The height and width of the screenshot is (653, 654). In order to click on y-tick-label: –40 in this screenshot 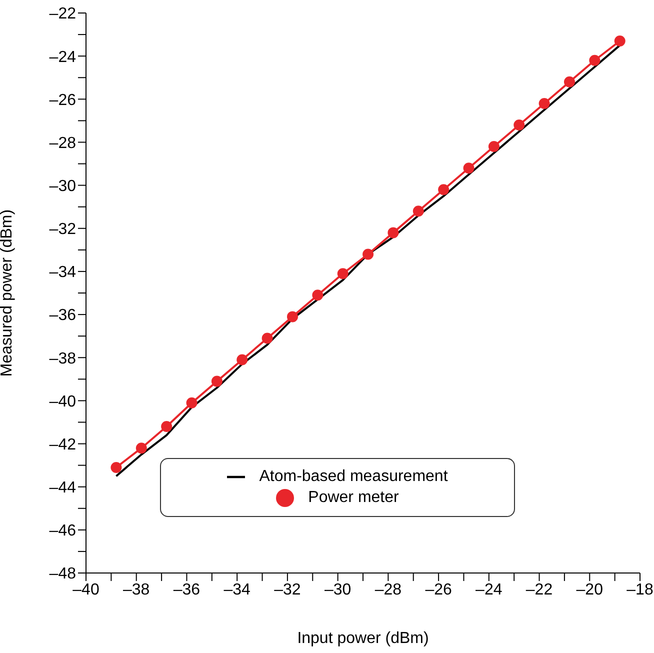, I will do `click(62, 401)`.